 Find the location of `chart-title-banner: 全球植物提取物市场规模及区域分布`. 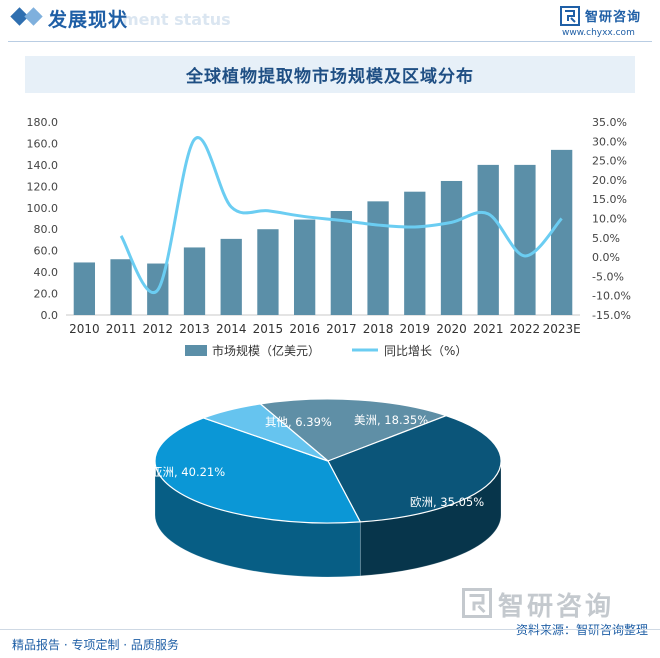

chart-title-banner: 全球植物提取物市场规模及区域分布 is located at coordinates (330, 74).